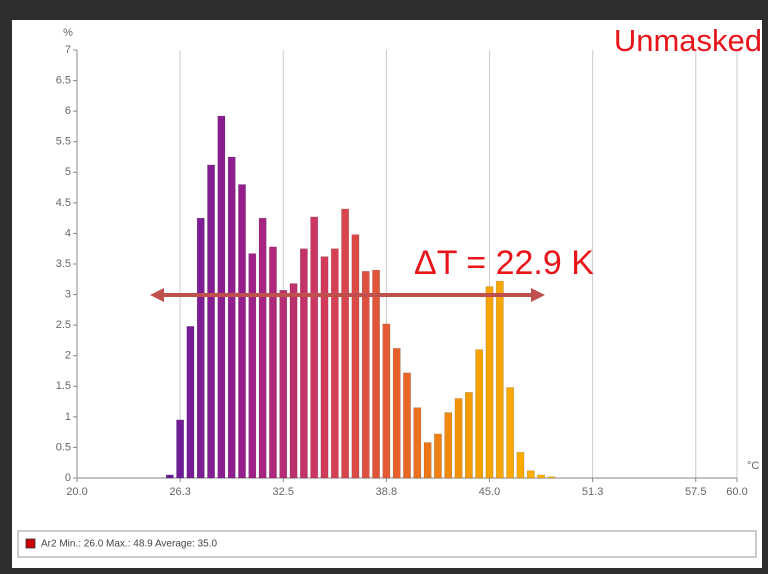  I want to click on y-tick-label: 5, so click(68, 172).